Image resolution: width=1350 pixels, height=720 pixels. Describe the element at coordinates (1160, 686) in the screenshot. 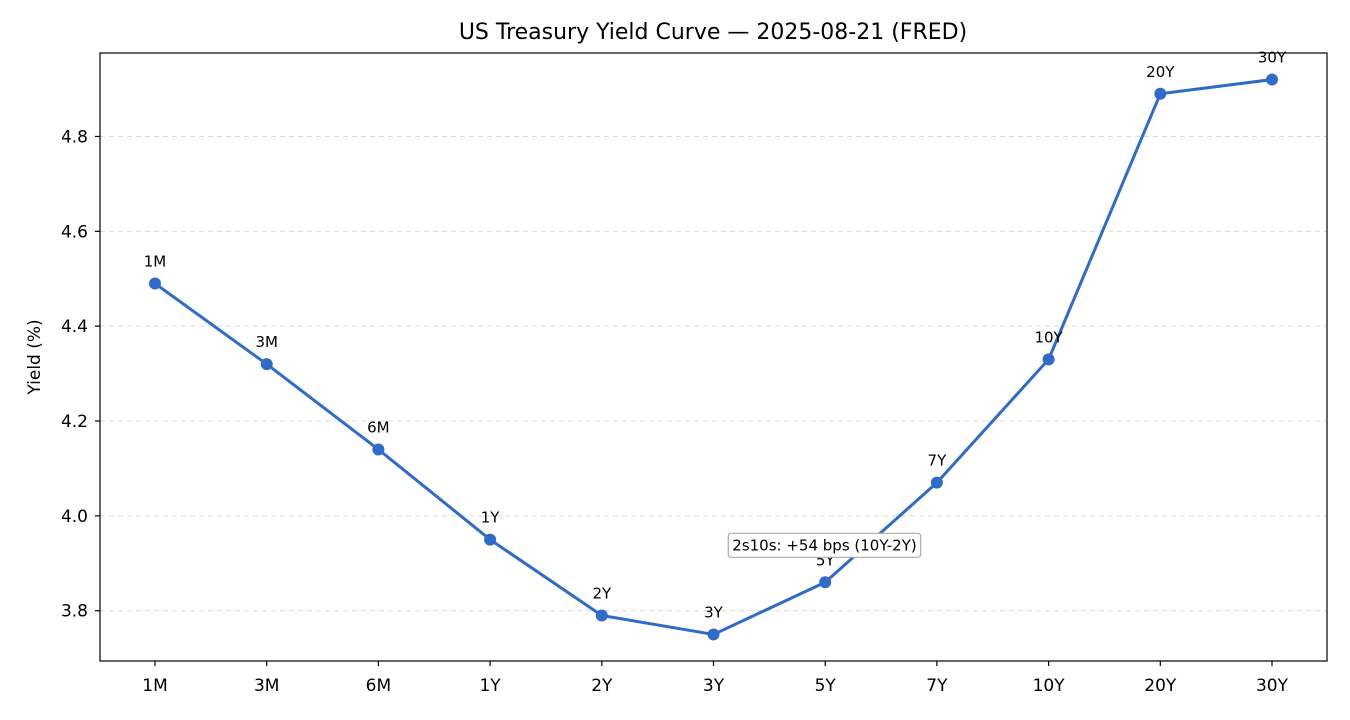

I see `x-tick-label: 20Y` at that location.